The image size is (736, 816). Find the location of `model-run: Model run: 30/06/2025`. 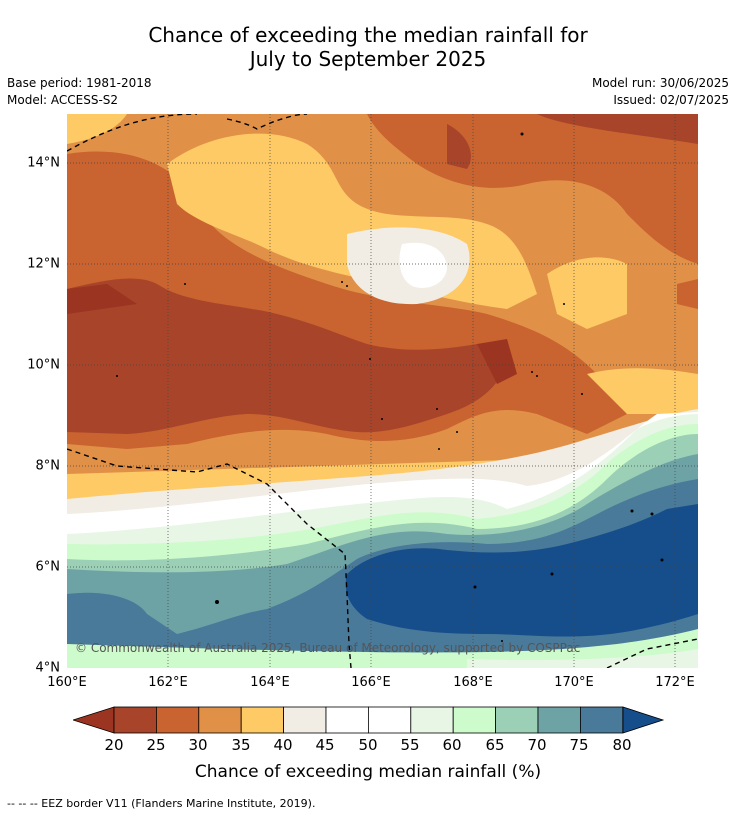

model-run: Model run: 30/06/2025 is located at coordinates (660, 83).